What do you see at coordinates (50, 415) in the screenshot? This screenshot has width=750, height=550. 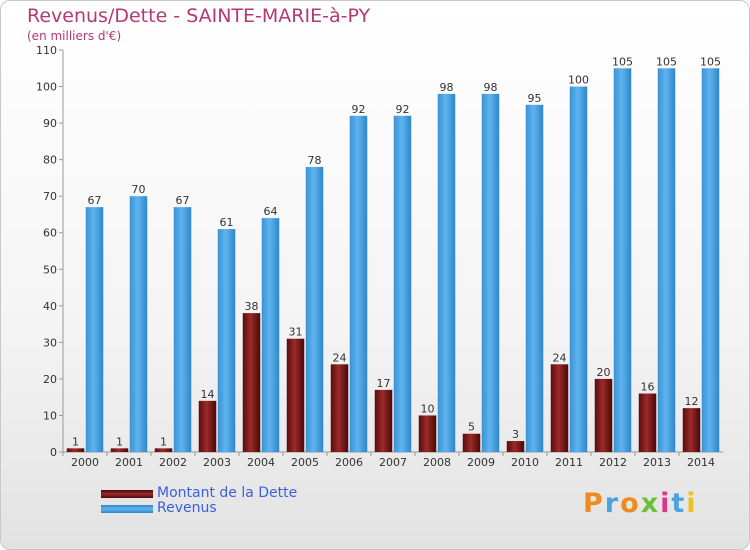 I see `y-tick-label: 10` at bounding box center [50, 415].